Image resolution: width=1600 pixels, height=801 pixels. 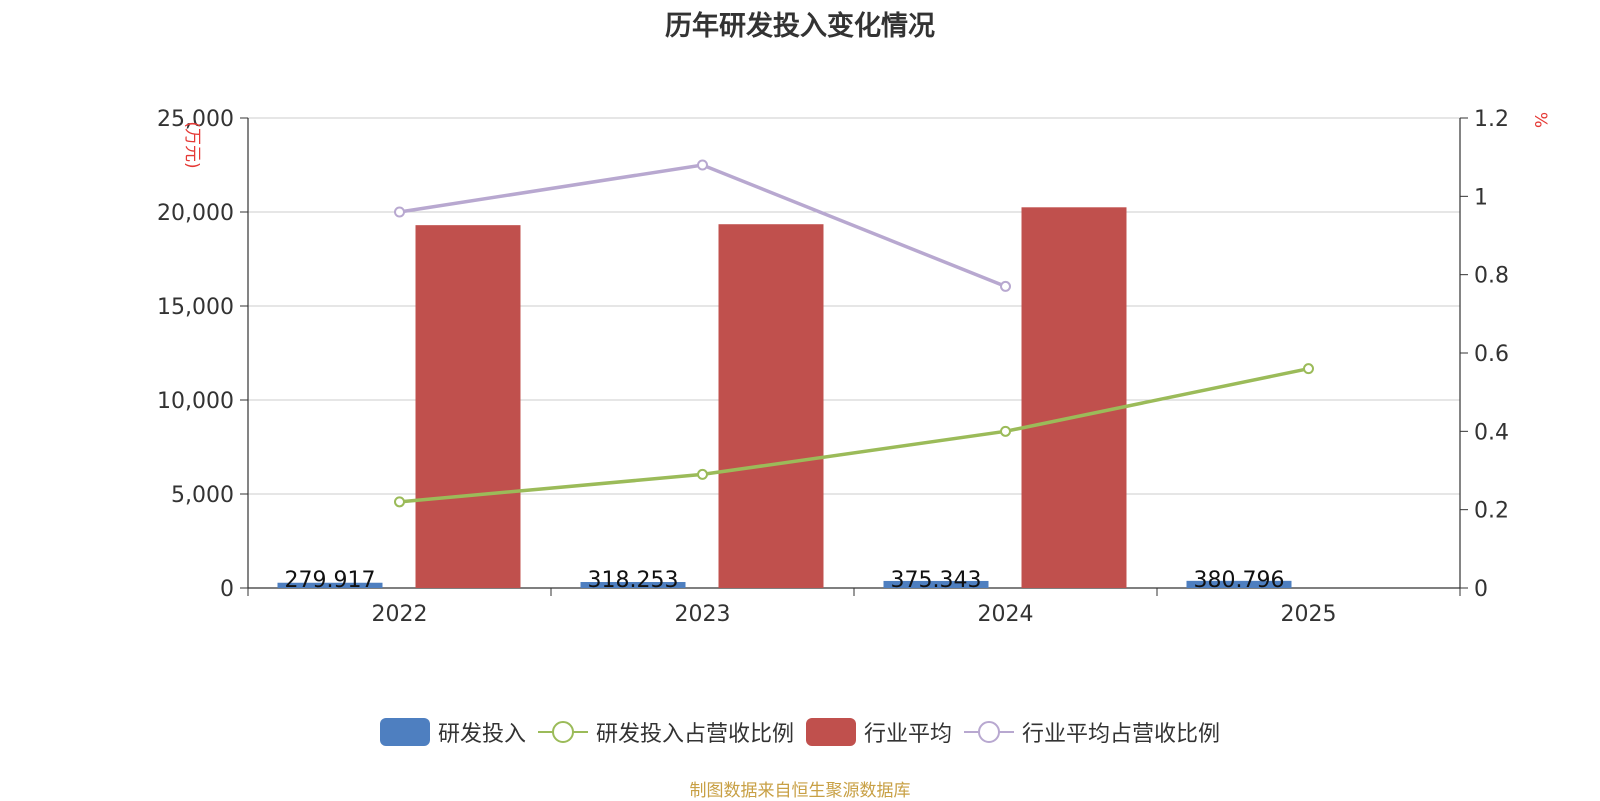 What do you see at coordinates (481, 734) in the screenshot?
I see `legend-label-rd-investment: 研发投入` at bounding box center [481, 734].